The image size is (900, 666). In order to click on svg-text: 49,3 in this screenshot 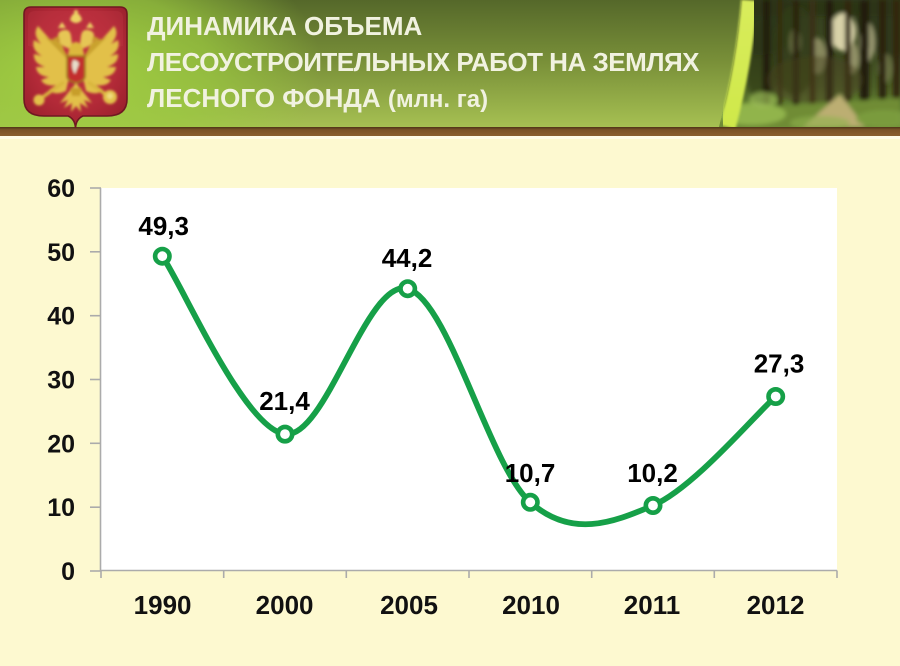, I will do `click(163, 226)`.